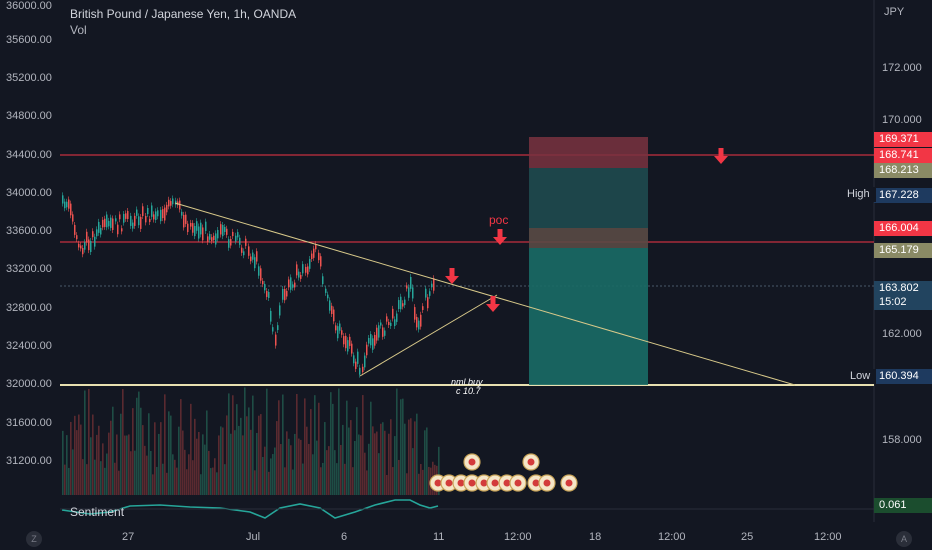  Describe the element at coordinates (588, 238) in the screenshot. I see `entry-poc-zone` at that location.